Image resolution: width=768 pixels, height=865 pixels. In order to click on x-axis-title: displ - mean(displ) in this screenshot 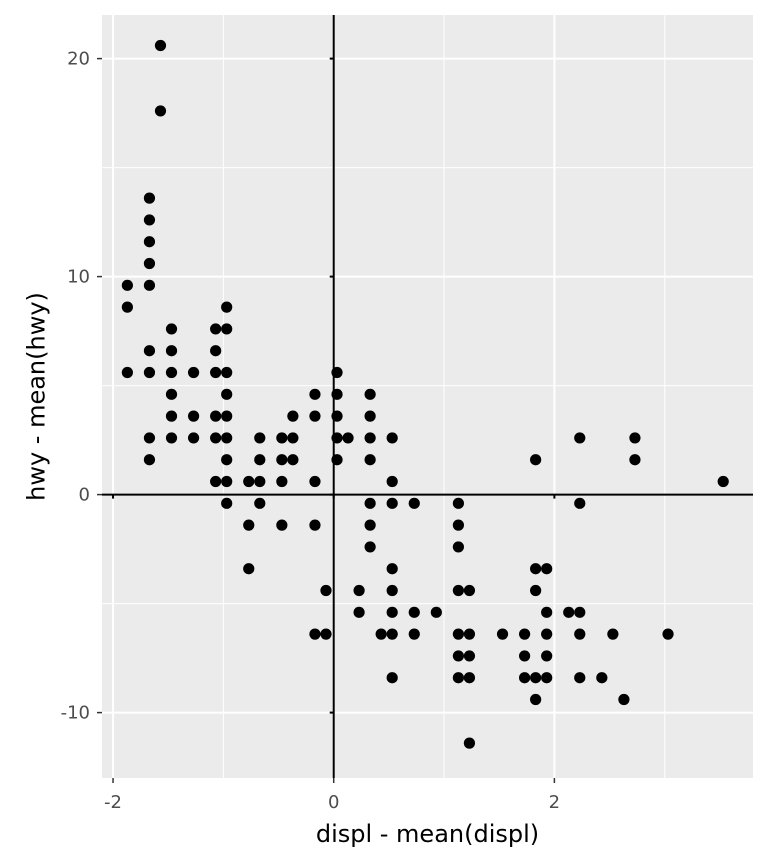, I will do `click(427, 834)`.